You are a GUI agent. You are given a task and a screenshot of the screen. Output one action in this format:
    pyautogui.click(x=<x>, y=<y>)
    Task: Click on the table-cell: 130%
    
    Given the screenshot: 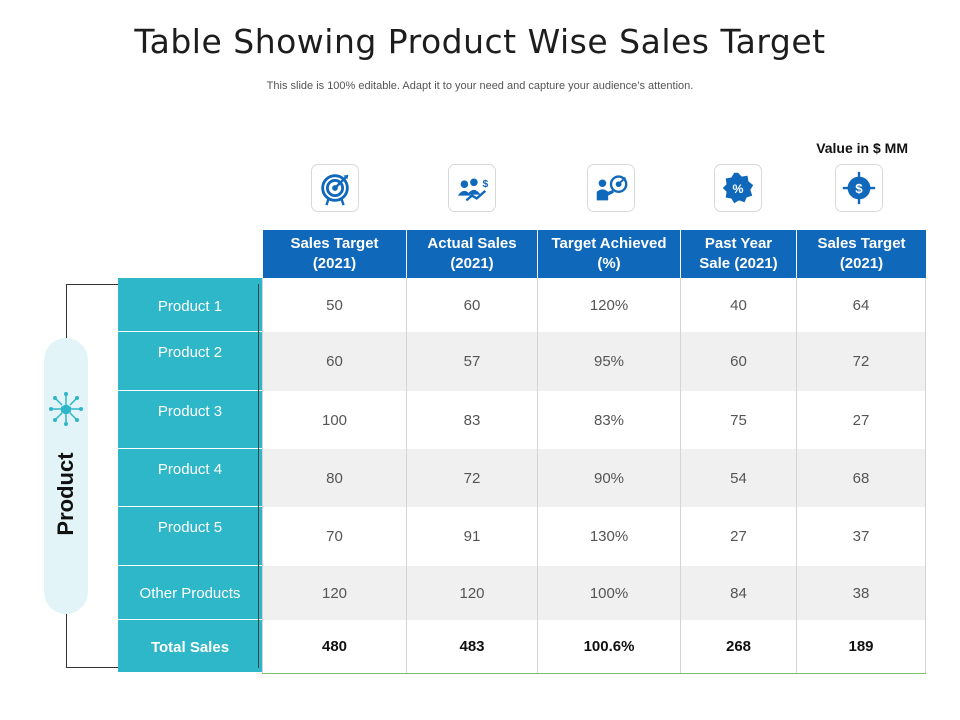 What is the action you would take?
    pyautogui.click(x=608, y=536)
    